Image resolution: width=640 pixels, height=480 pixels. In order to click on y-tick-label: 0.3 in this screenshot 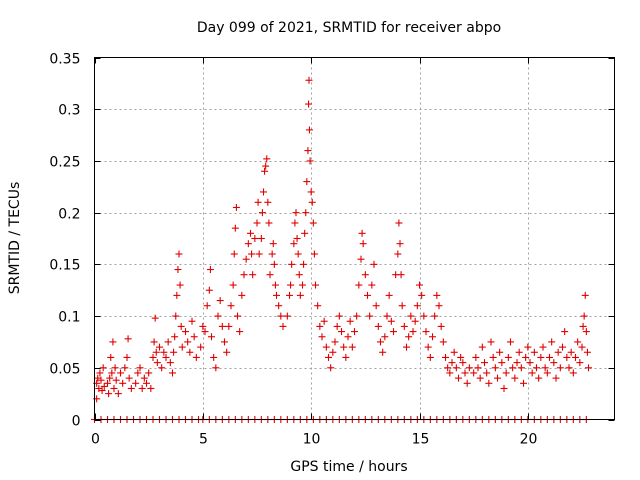, I will do `click(69, 111)`.